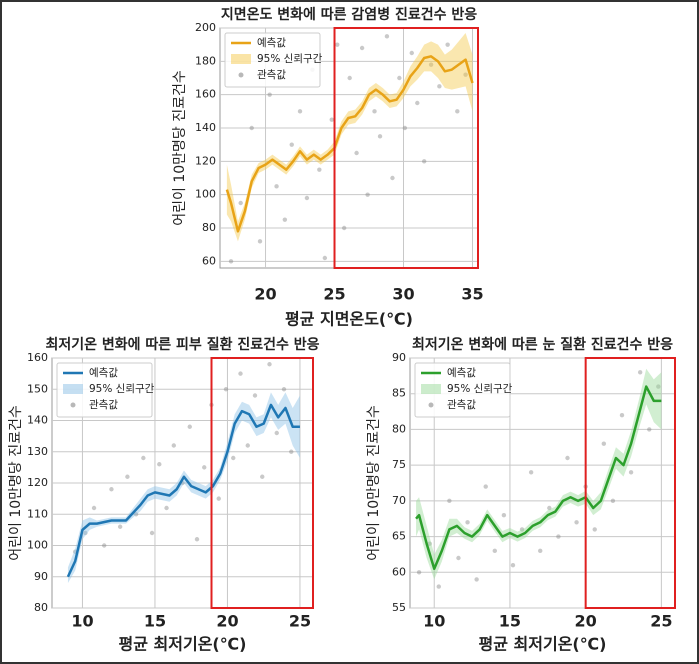  I want to click on prediction-line, so click(349, 144).